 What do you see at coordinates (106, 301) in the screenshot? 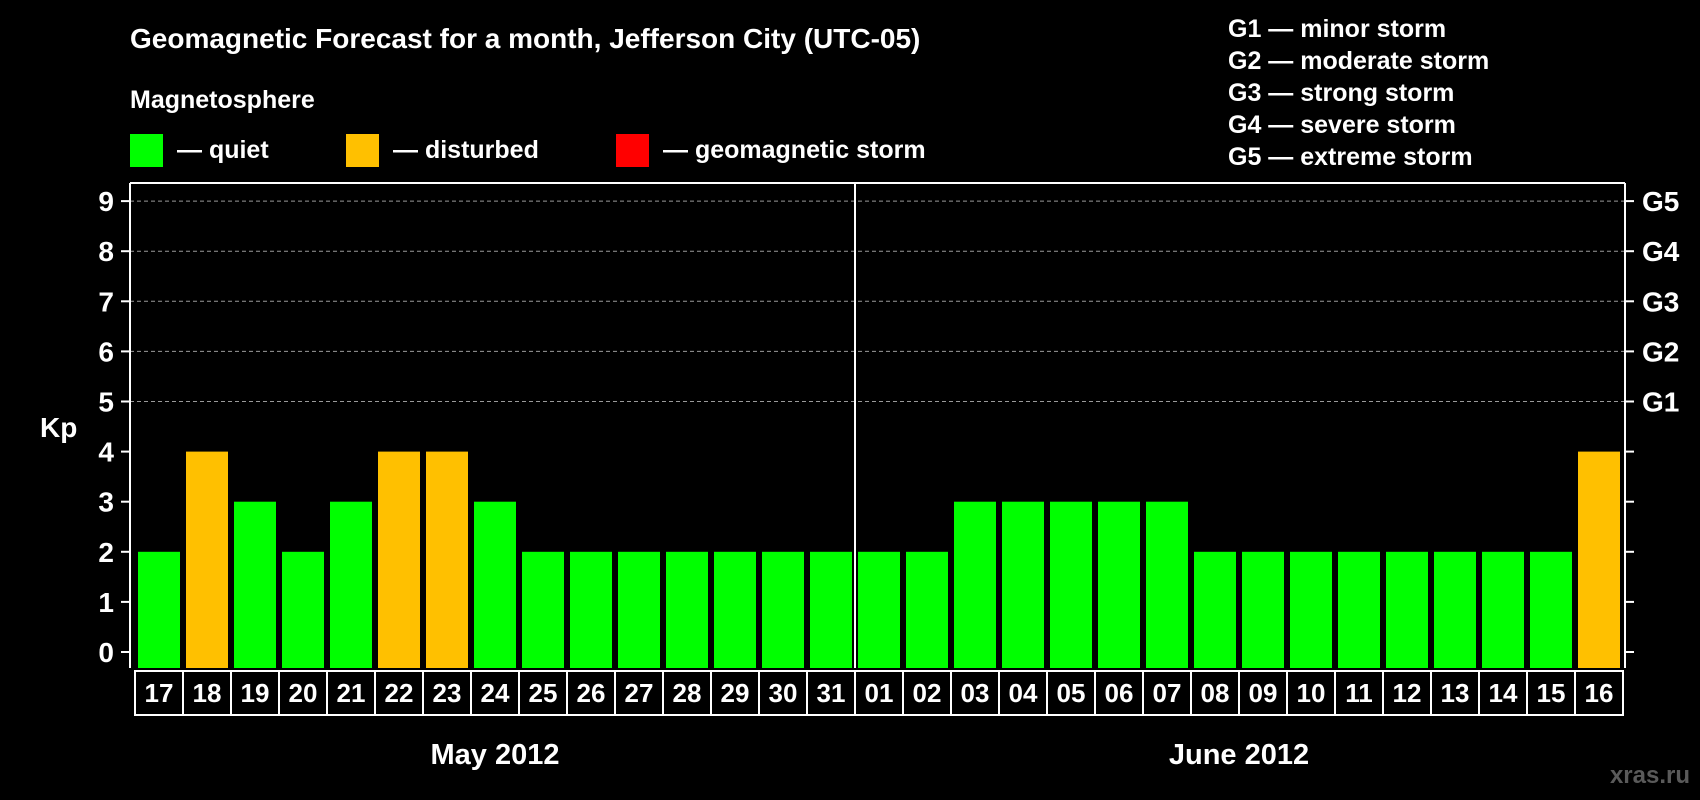
I see `y-tick-label-7: 7` at bounding box center [106, 301].